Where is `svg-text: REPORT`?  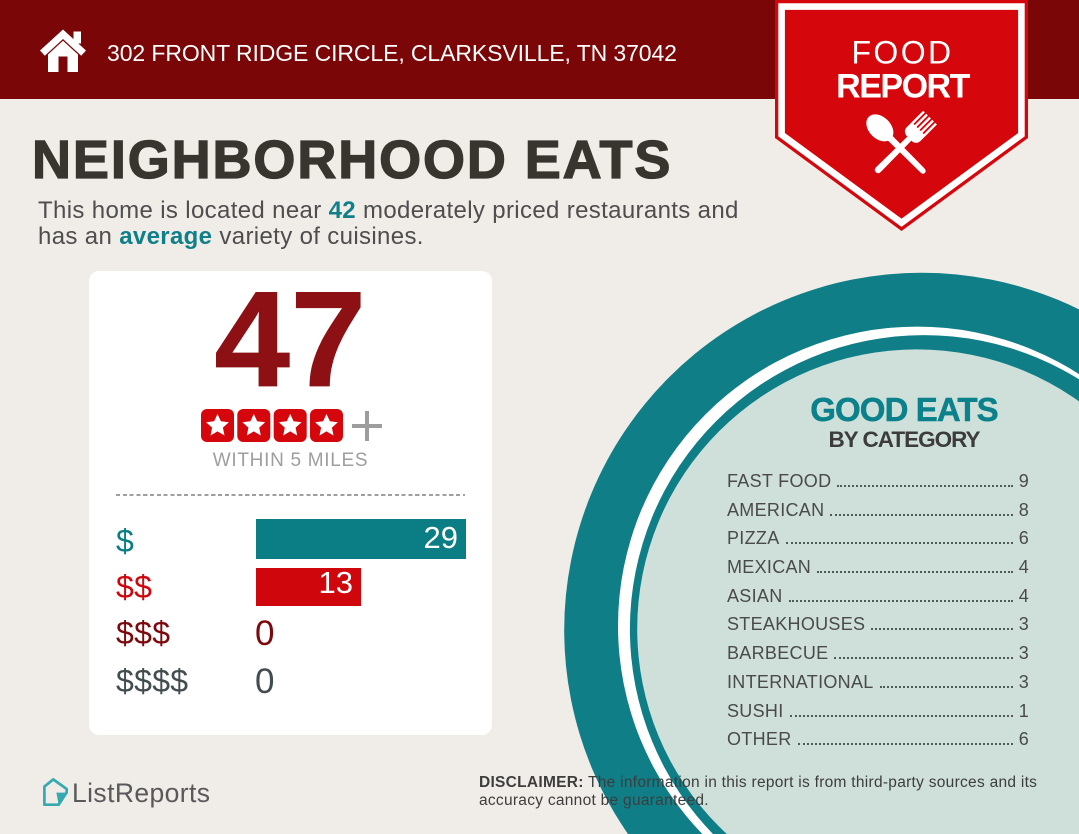 svg-text: REPORT is located at coordinates (903, 87).